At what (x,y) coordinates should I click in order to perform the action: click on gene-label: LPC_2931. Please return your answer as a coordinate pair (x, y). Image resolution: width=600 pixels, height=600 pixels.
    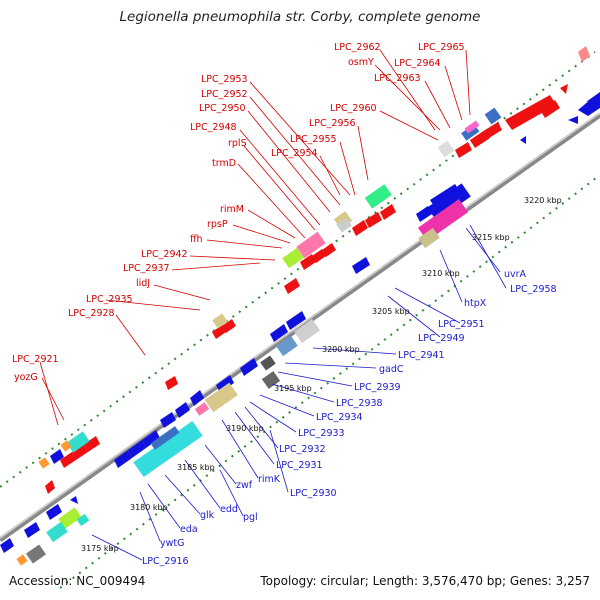
    Looking at the image, I should click on (299, 465).